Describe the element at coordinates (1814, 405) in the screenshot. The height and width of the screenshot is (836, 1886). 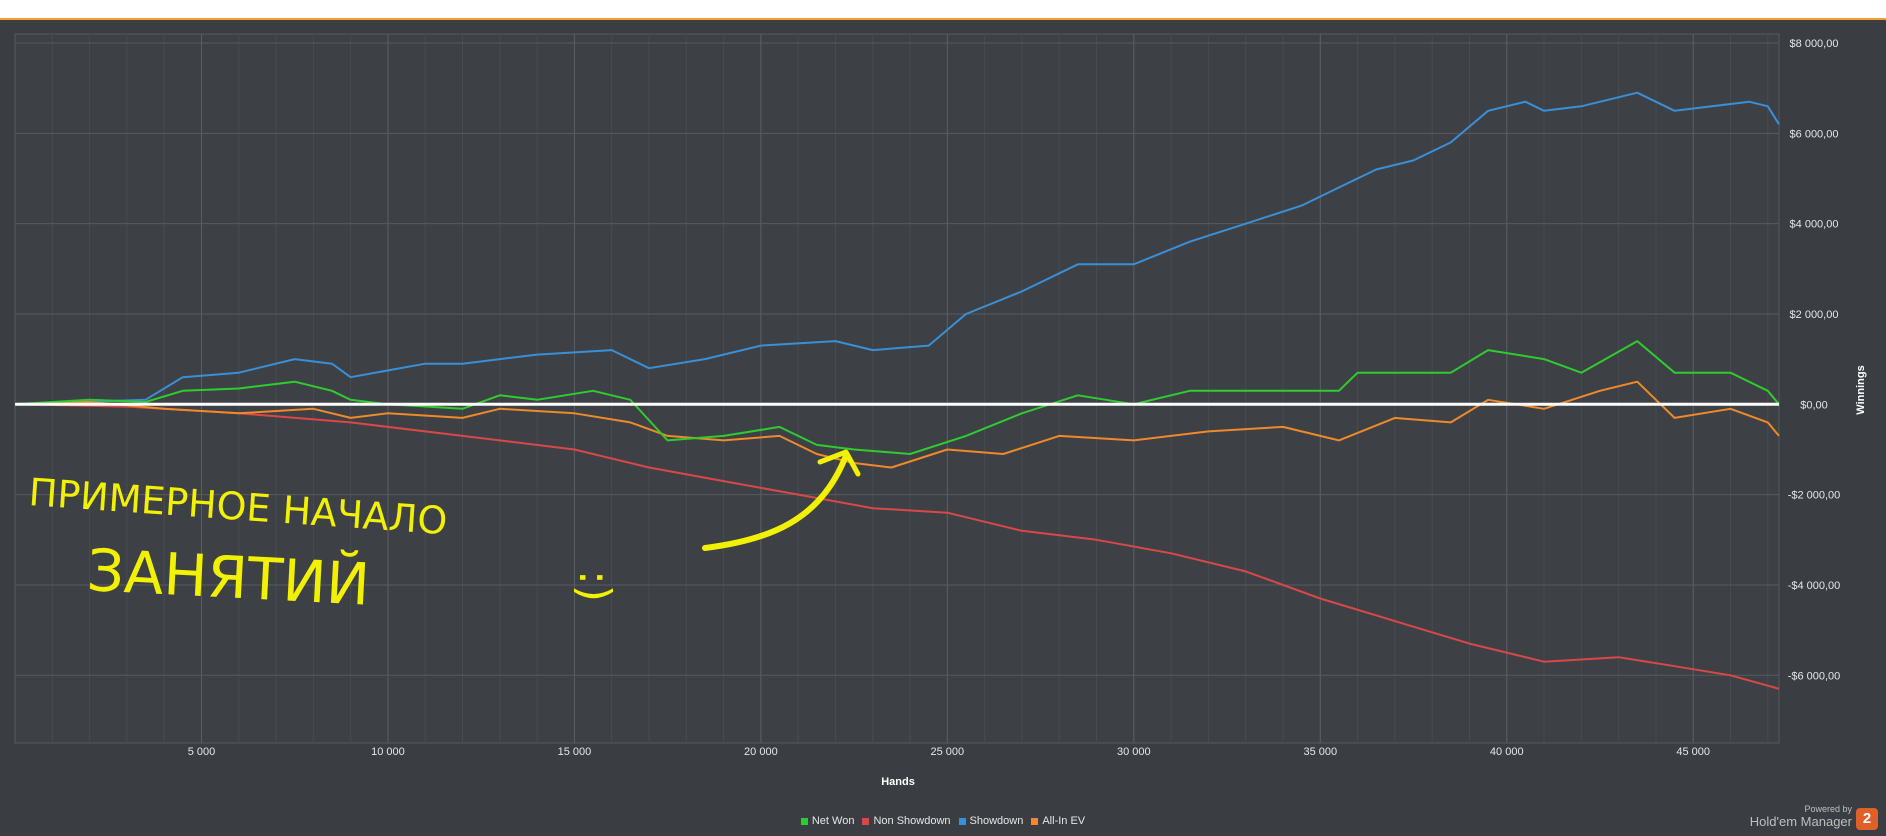
I see `y-tick-label: $0,00` at that location.